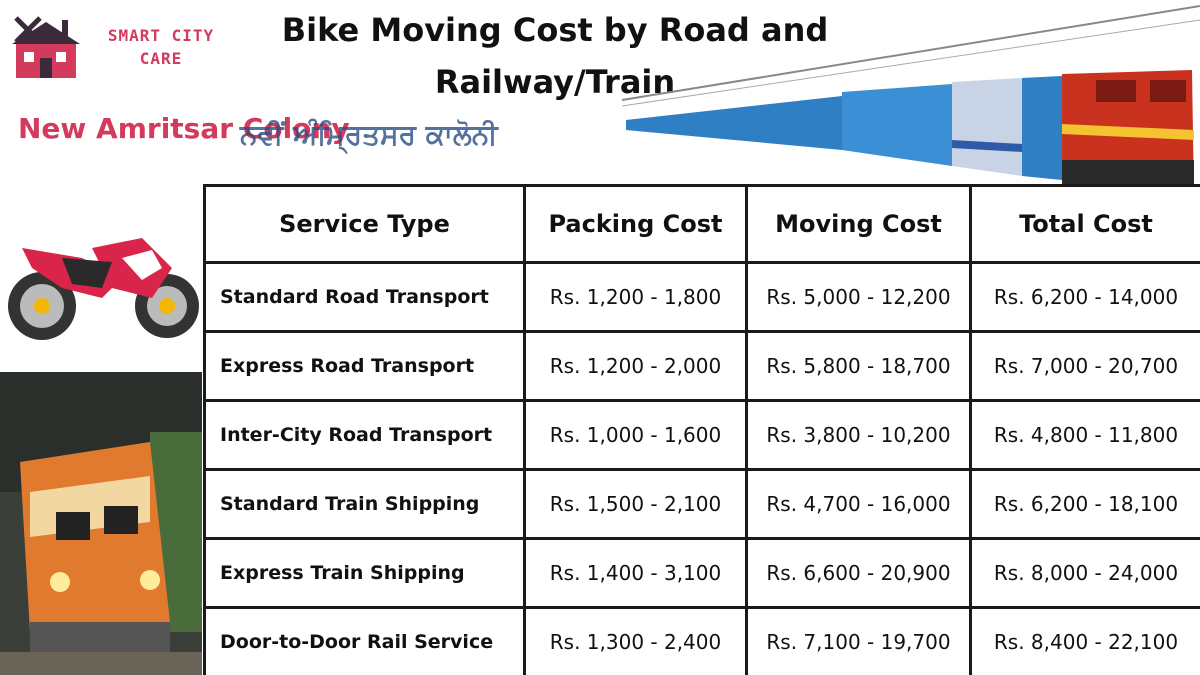 This screenshot has width=1200, height=675. I want to click on logo-line-2: CARE, so click(161, 58).